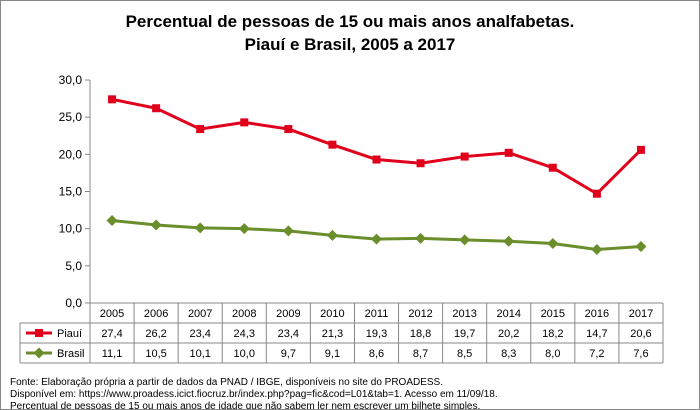 This screenshot has width=700, height=410. Describe the element at coordinates (376, 354) in the screenshot. I see `data-table-value: 8,6` at that location.